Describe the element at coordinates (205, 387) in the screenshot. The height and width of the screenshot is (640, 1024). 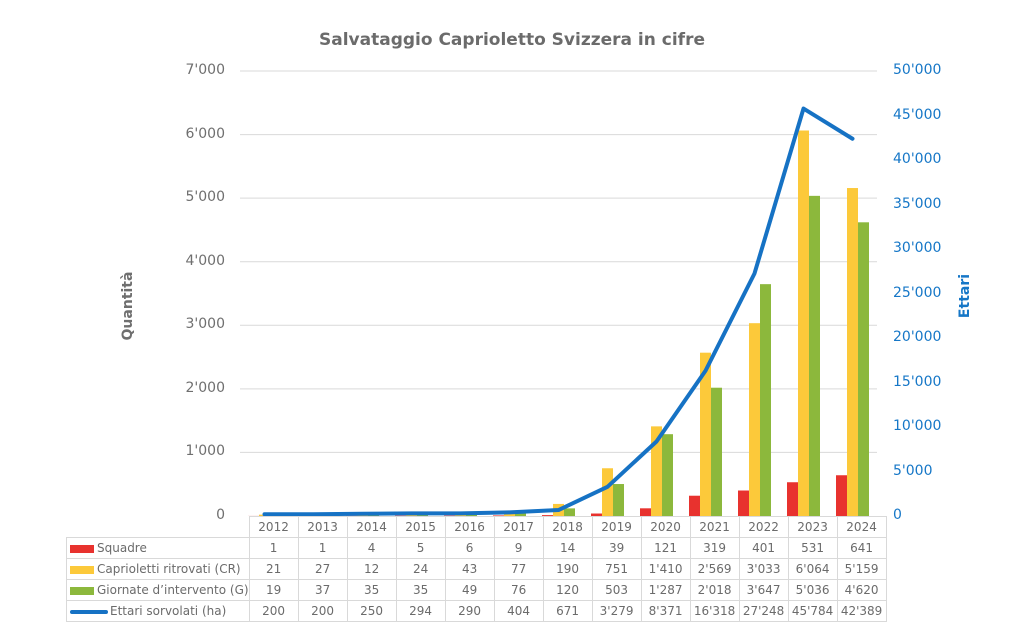
I see `left-tick-label: 2'000` at that location.